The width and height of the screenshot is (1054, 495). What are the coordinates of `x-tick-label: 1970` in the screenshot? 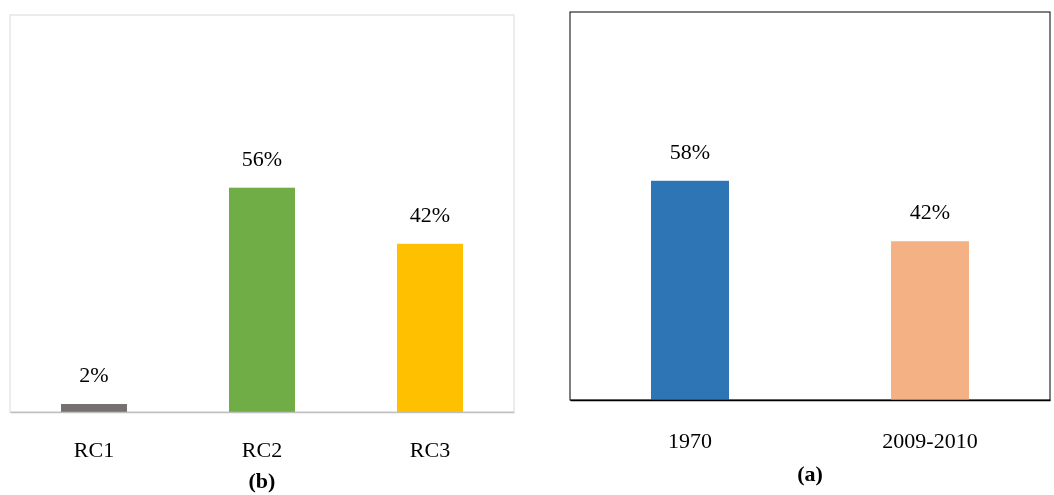 It's located at (690, 440).